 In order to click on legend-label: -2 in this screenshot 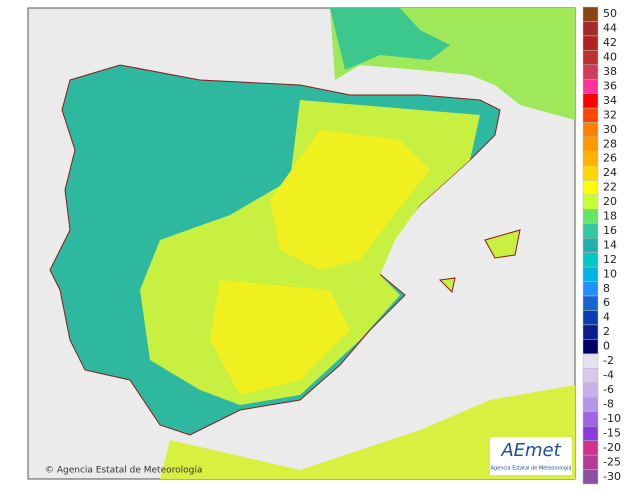, I will do `click(608, 360)`.